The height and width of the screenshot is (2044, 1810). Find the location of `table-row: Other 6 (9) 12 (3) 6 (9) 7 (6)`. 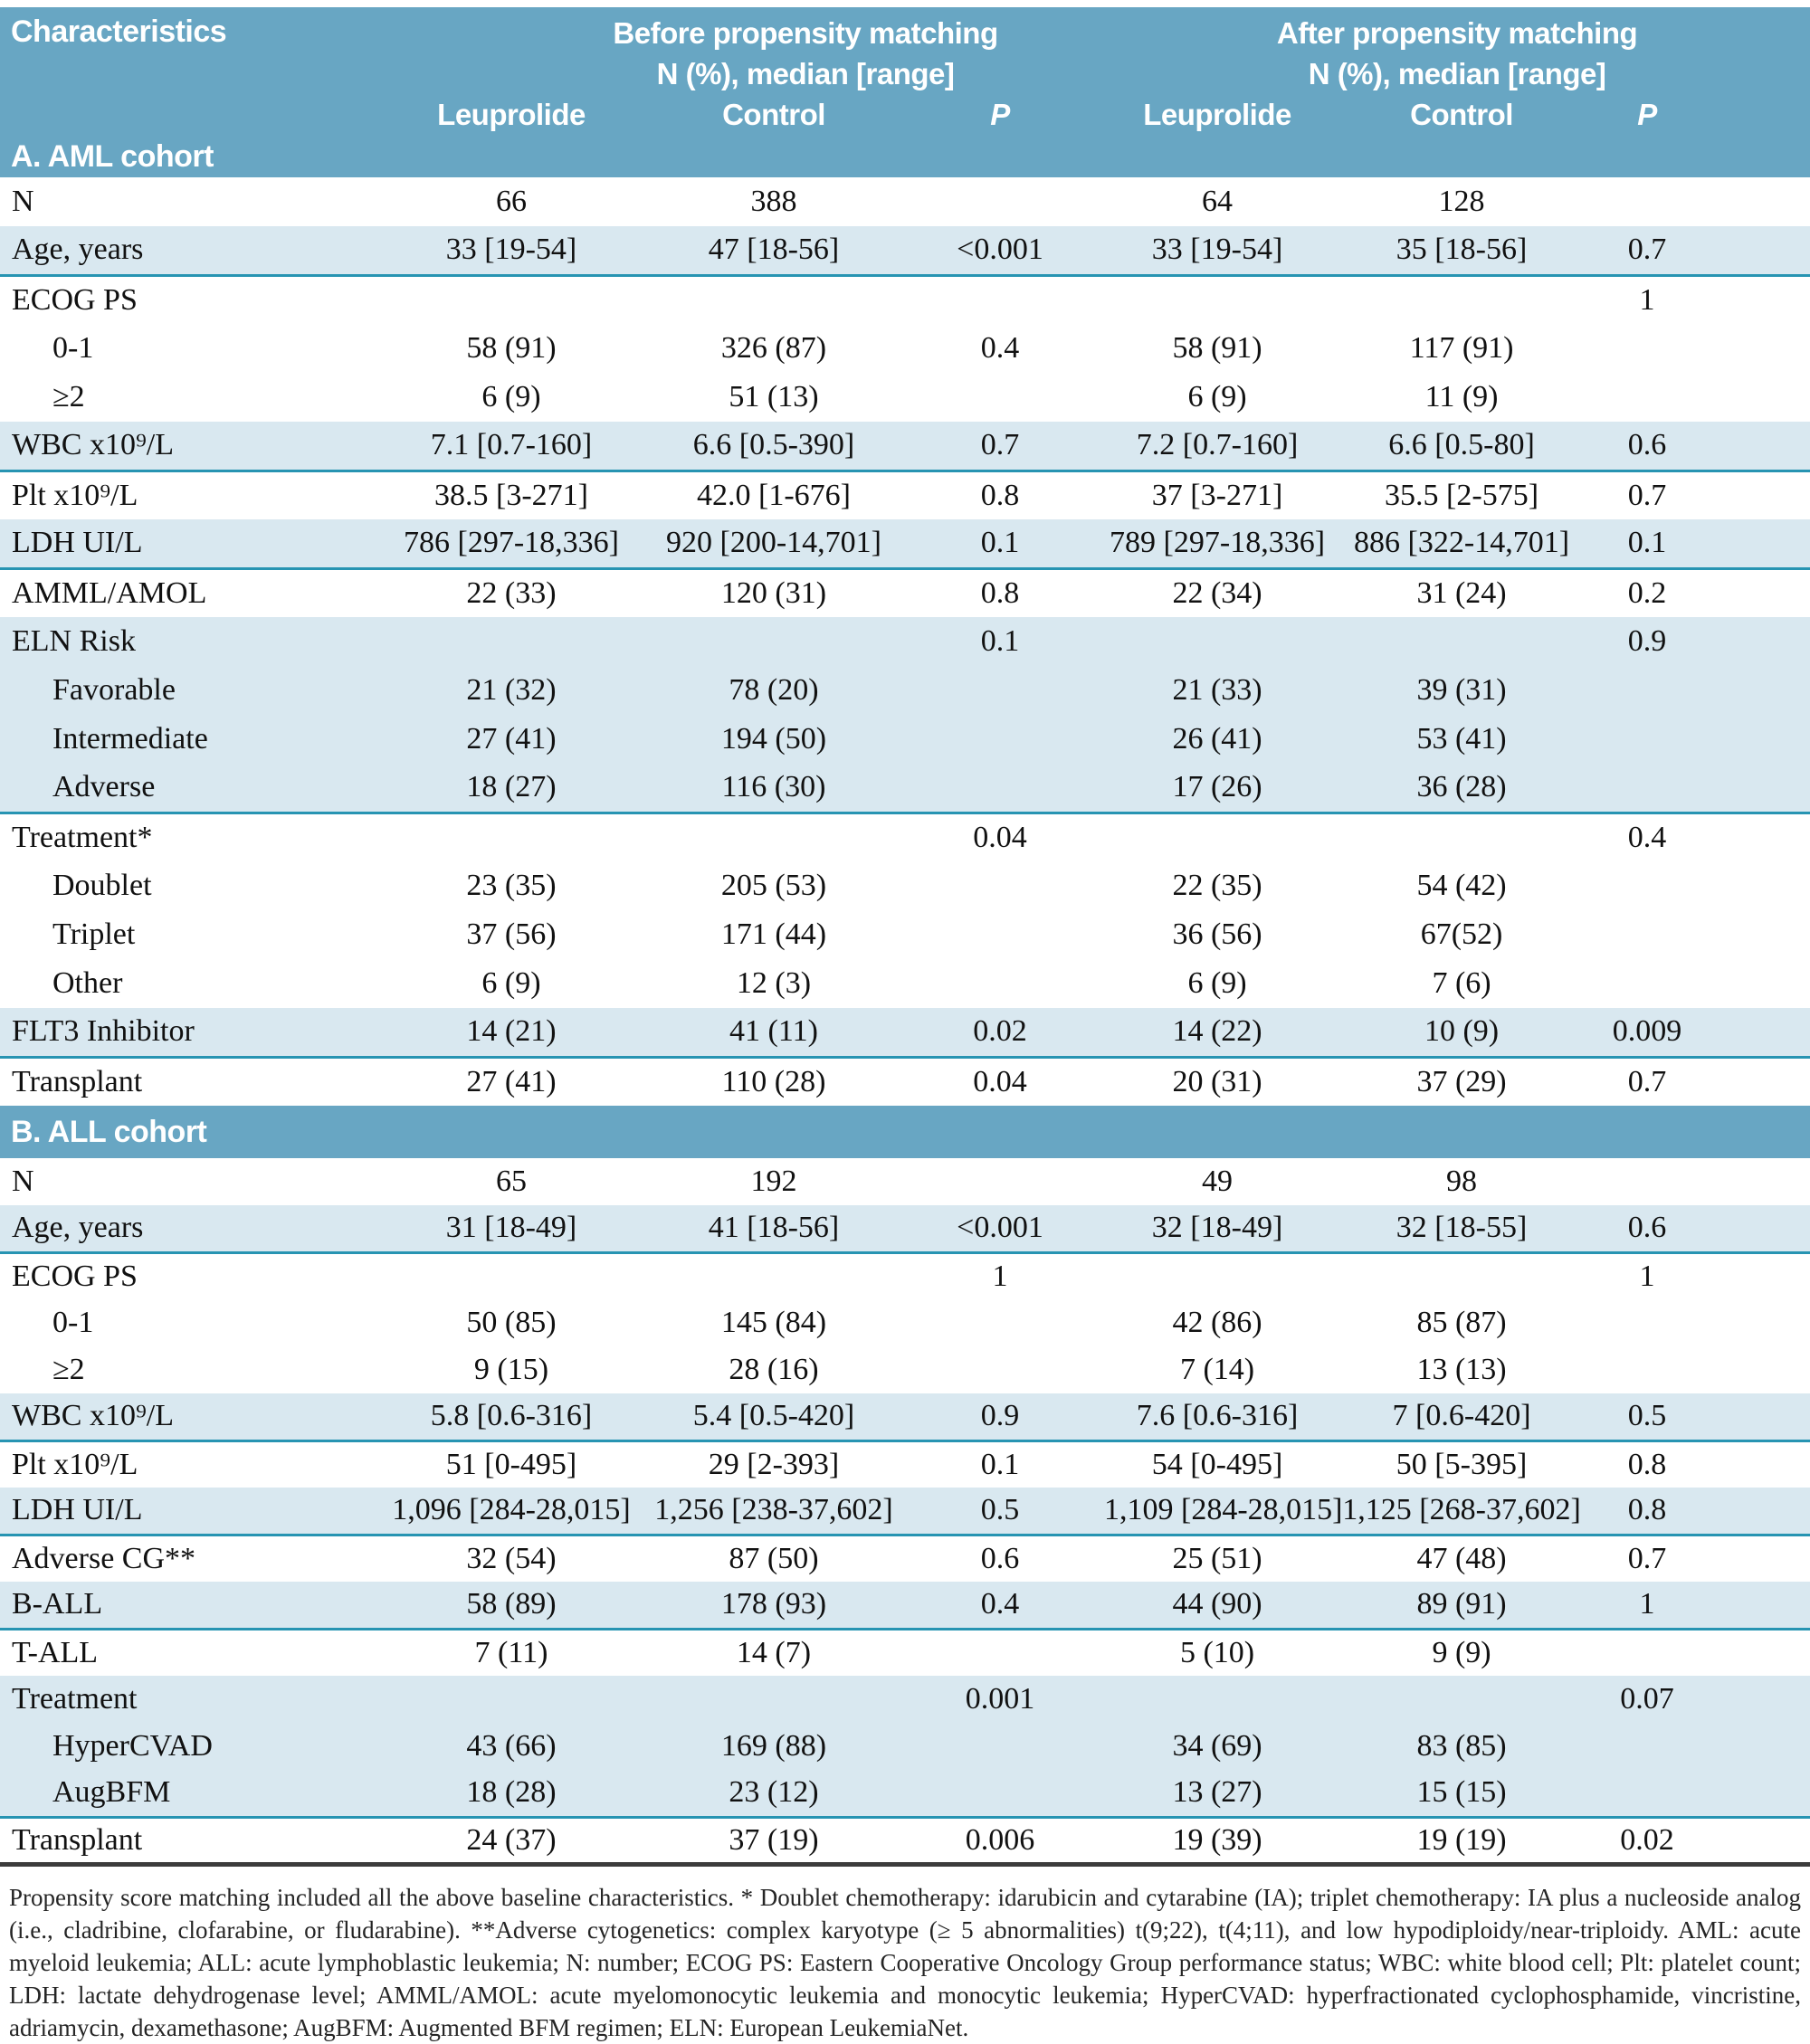

table-row: Other 6 (9) 12 (3) 6 (9) 7 (6) is located at coordinates (905, 983).